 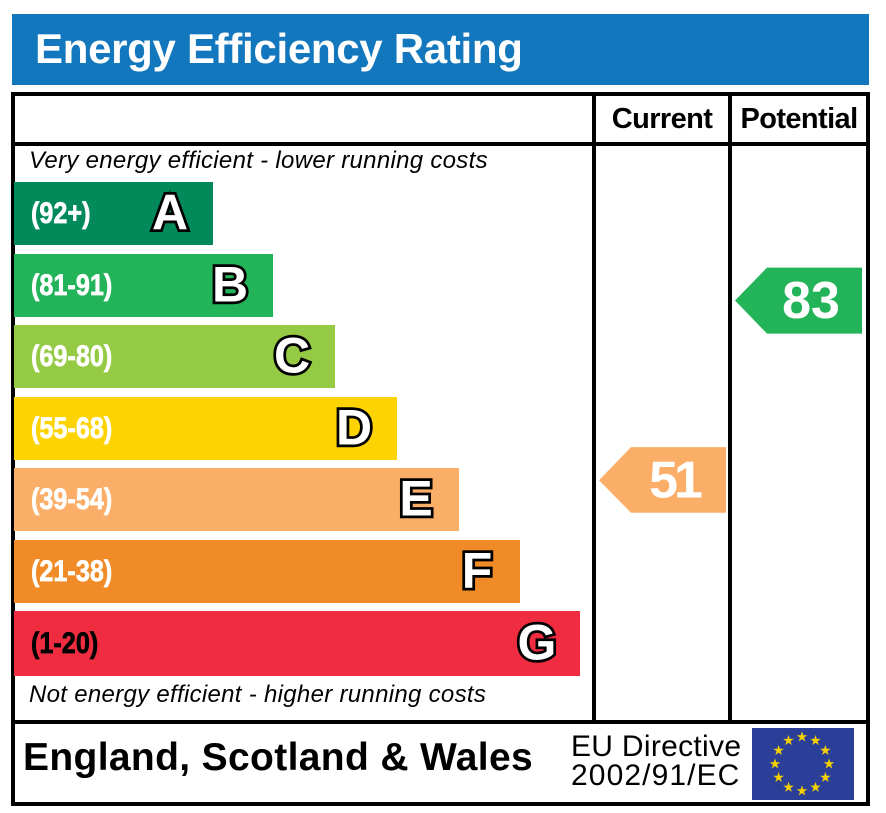 I want to click on svg-text: 83, so click(x=811, y=301).